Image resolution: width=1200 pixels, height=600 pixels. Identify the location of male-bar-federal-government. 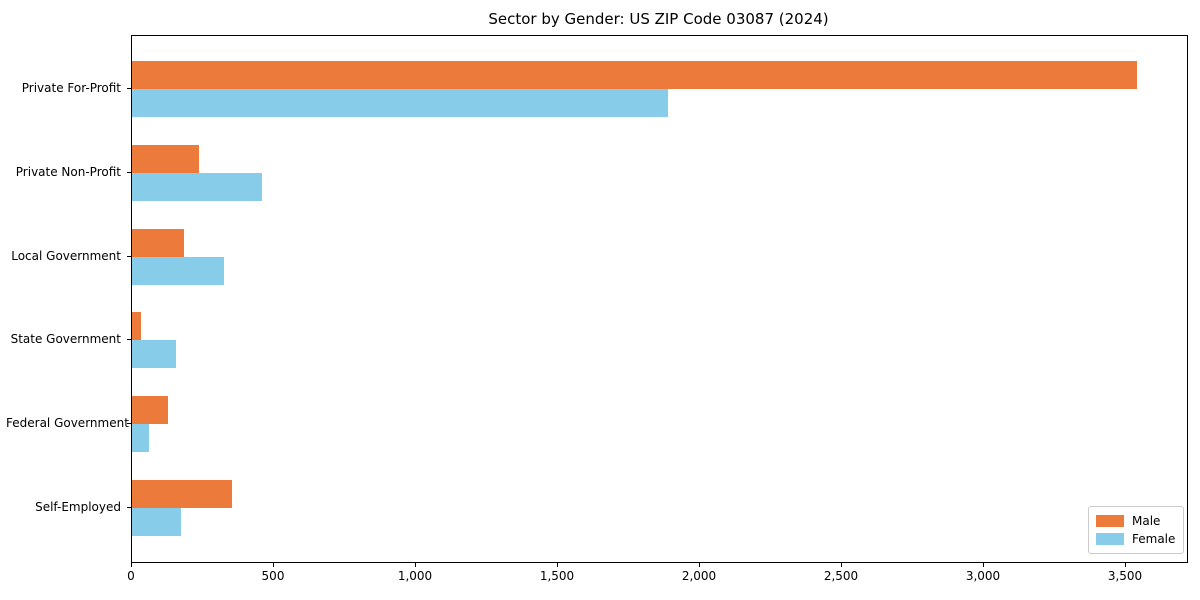
(150, 410).